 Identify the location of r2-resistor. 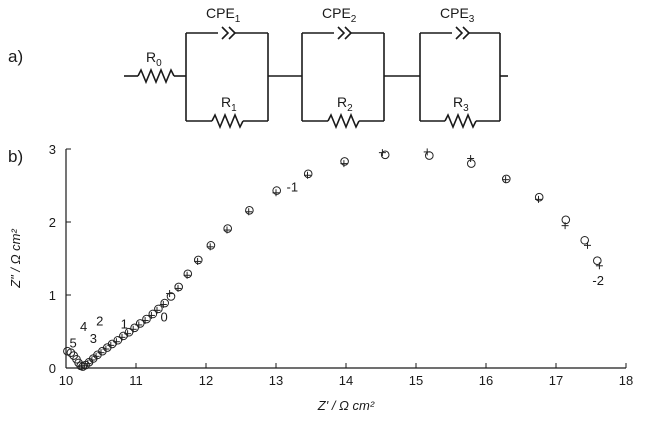
(343, 121).